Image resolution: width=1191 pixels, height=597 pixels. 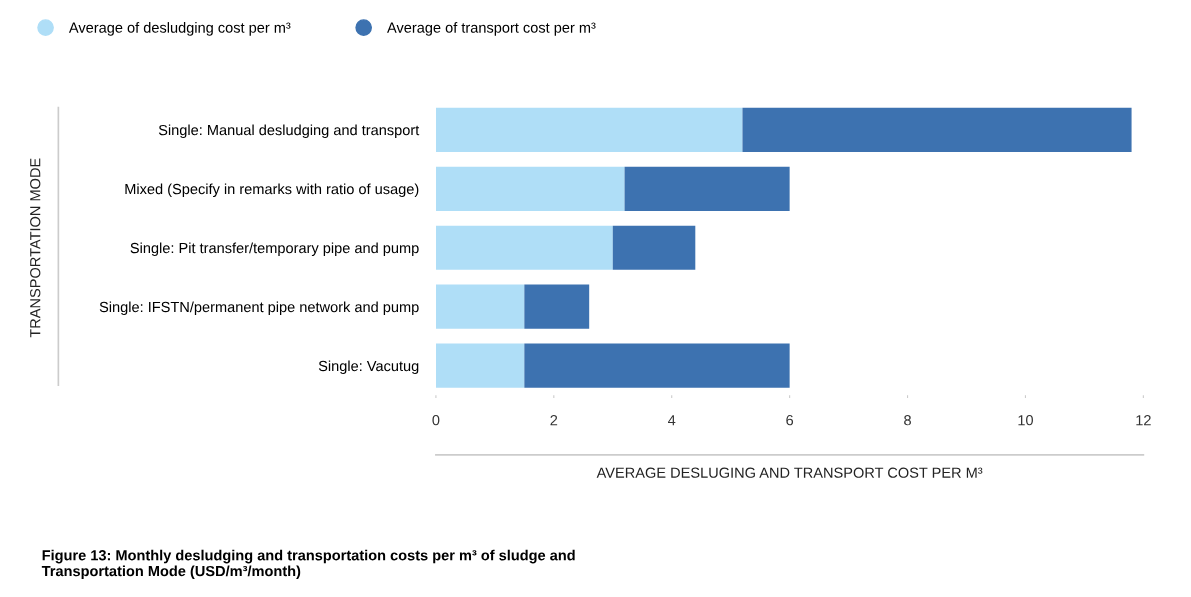 What do you see at coordinates (368, 367) in the screenshot?
I see `y-tick-label: Single: Vacutug` at bounding box center [368, 367].